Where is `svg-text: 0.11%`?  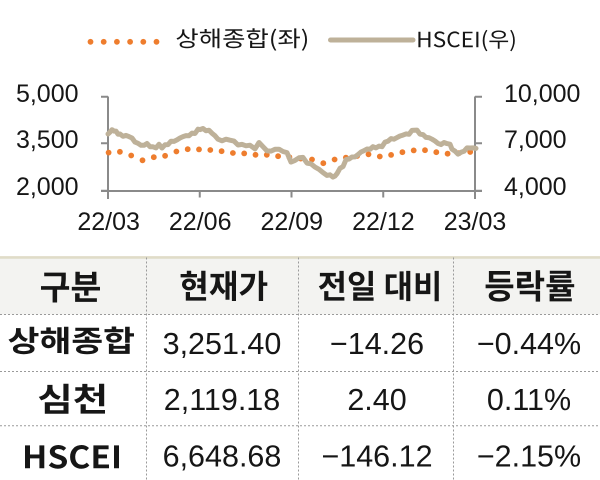
svg-text: 0.11% is located at coordinates (529, 400).